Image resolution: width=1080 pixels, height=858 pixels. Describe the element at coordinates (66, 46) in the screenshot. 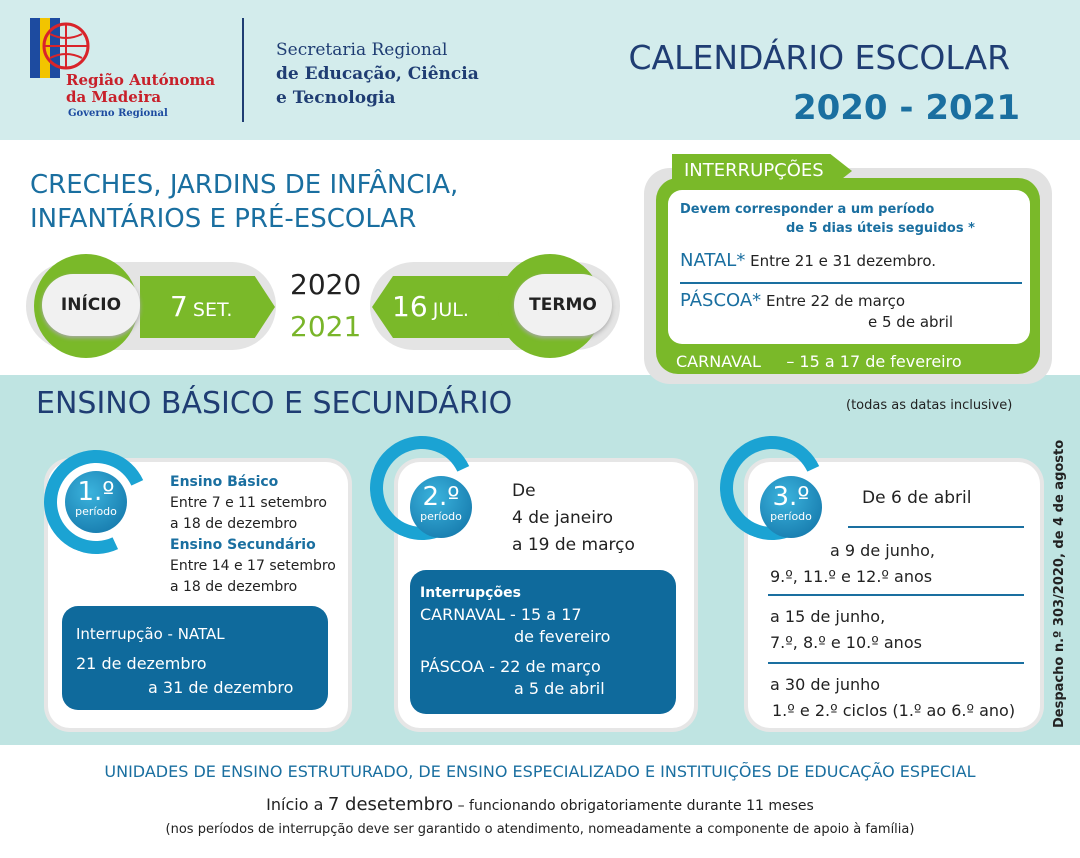

I see `shape` at that location.